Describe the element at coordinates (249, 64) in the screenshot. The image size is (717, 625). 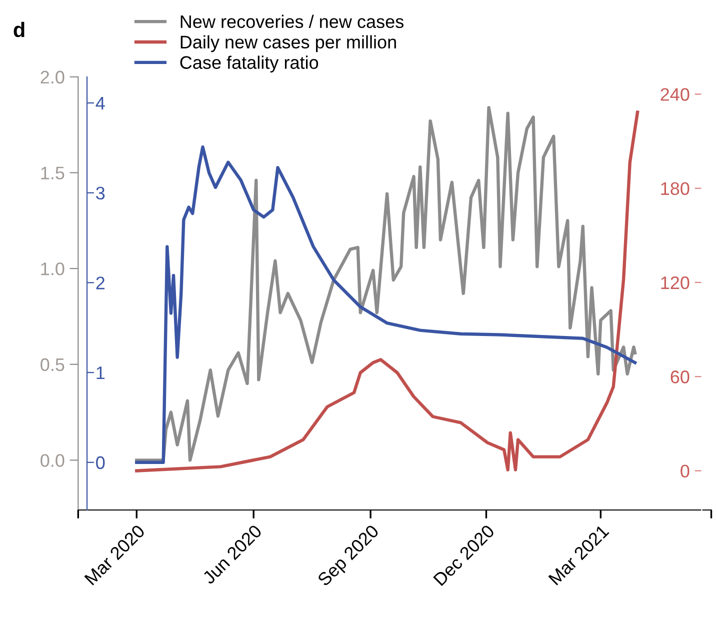
I see `legend-label: Case fatality ratio` at that location.